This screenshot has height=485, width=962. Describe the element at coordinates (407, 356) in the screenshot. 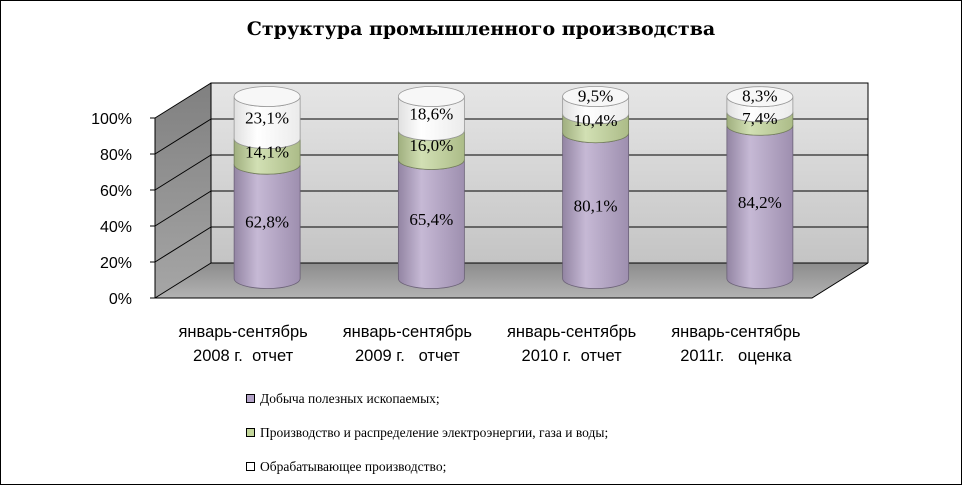

I see `category-label: 2009 г. отчет` at that location.